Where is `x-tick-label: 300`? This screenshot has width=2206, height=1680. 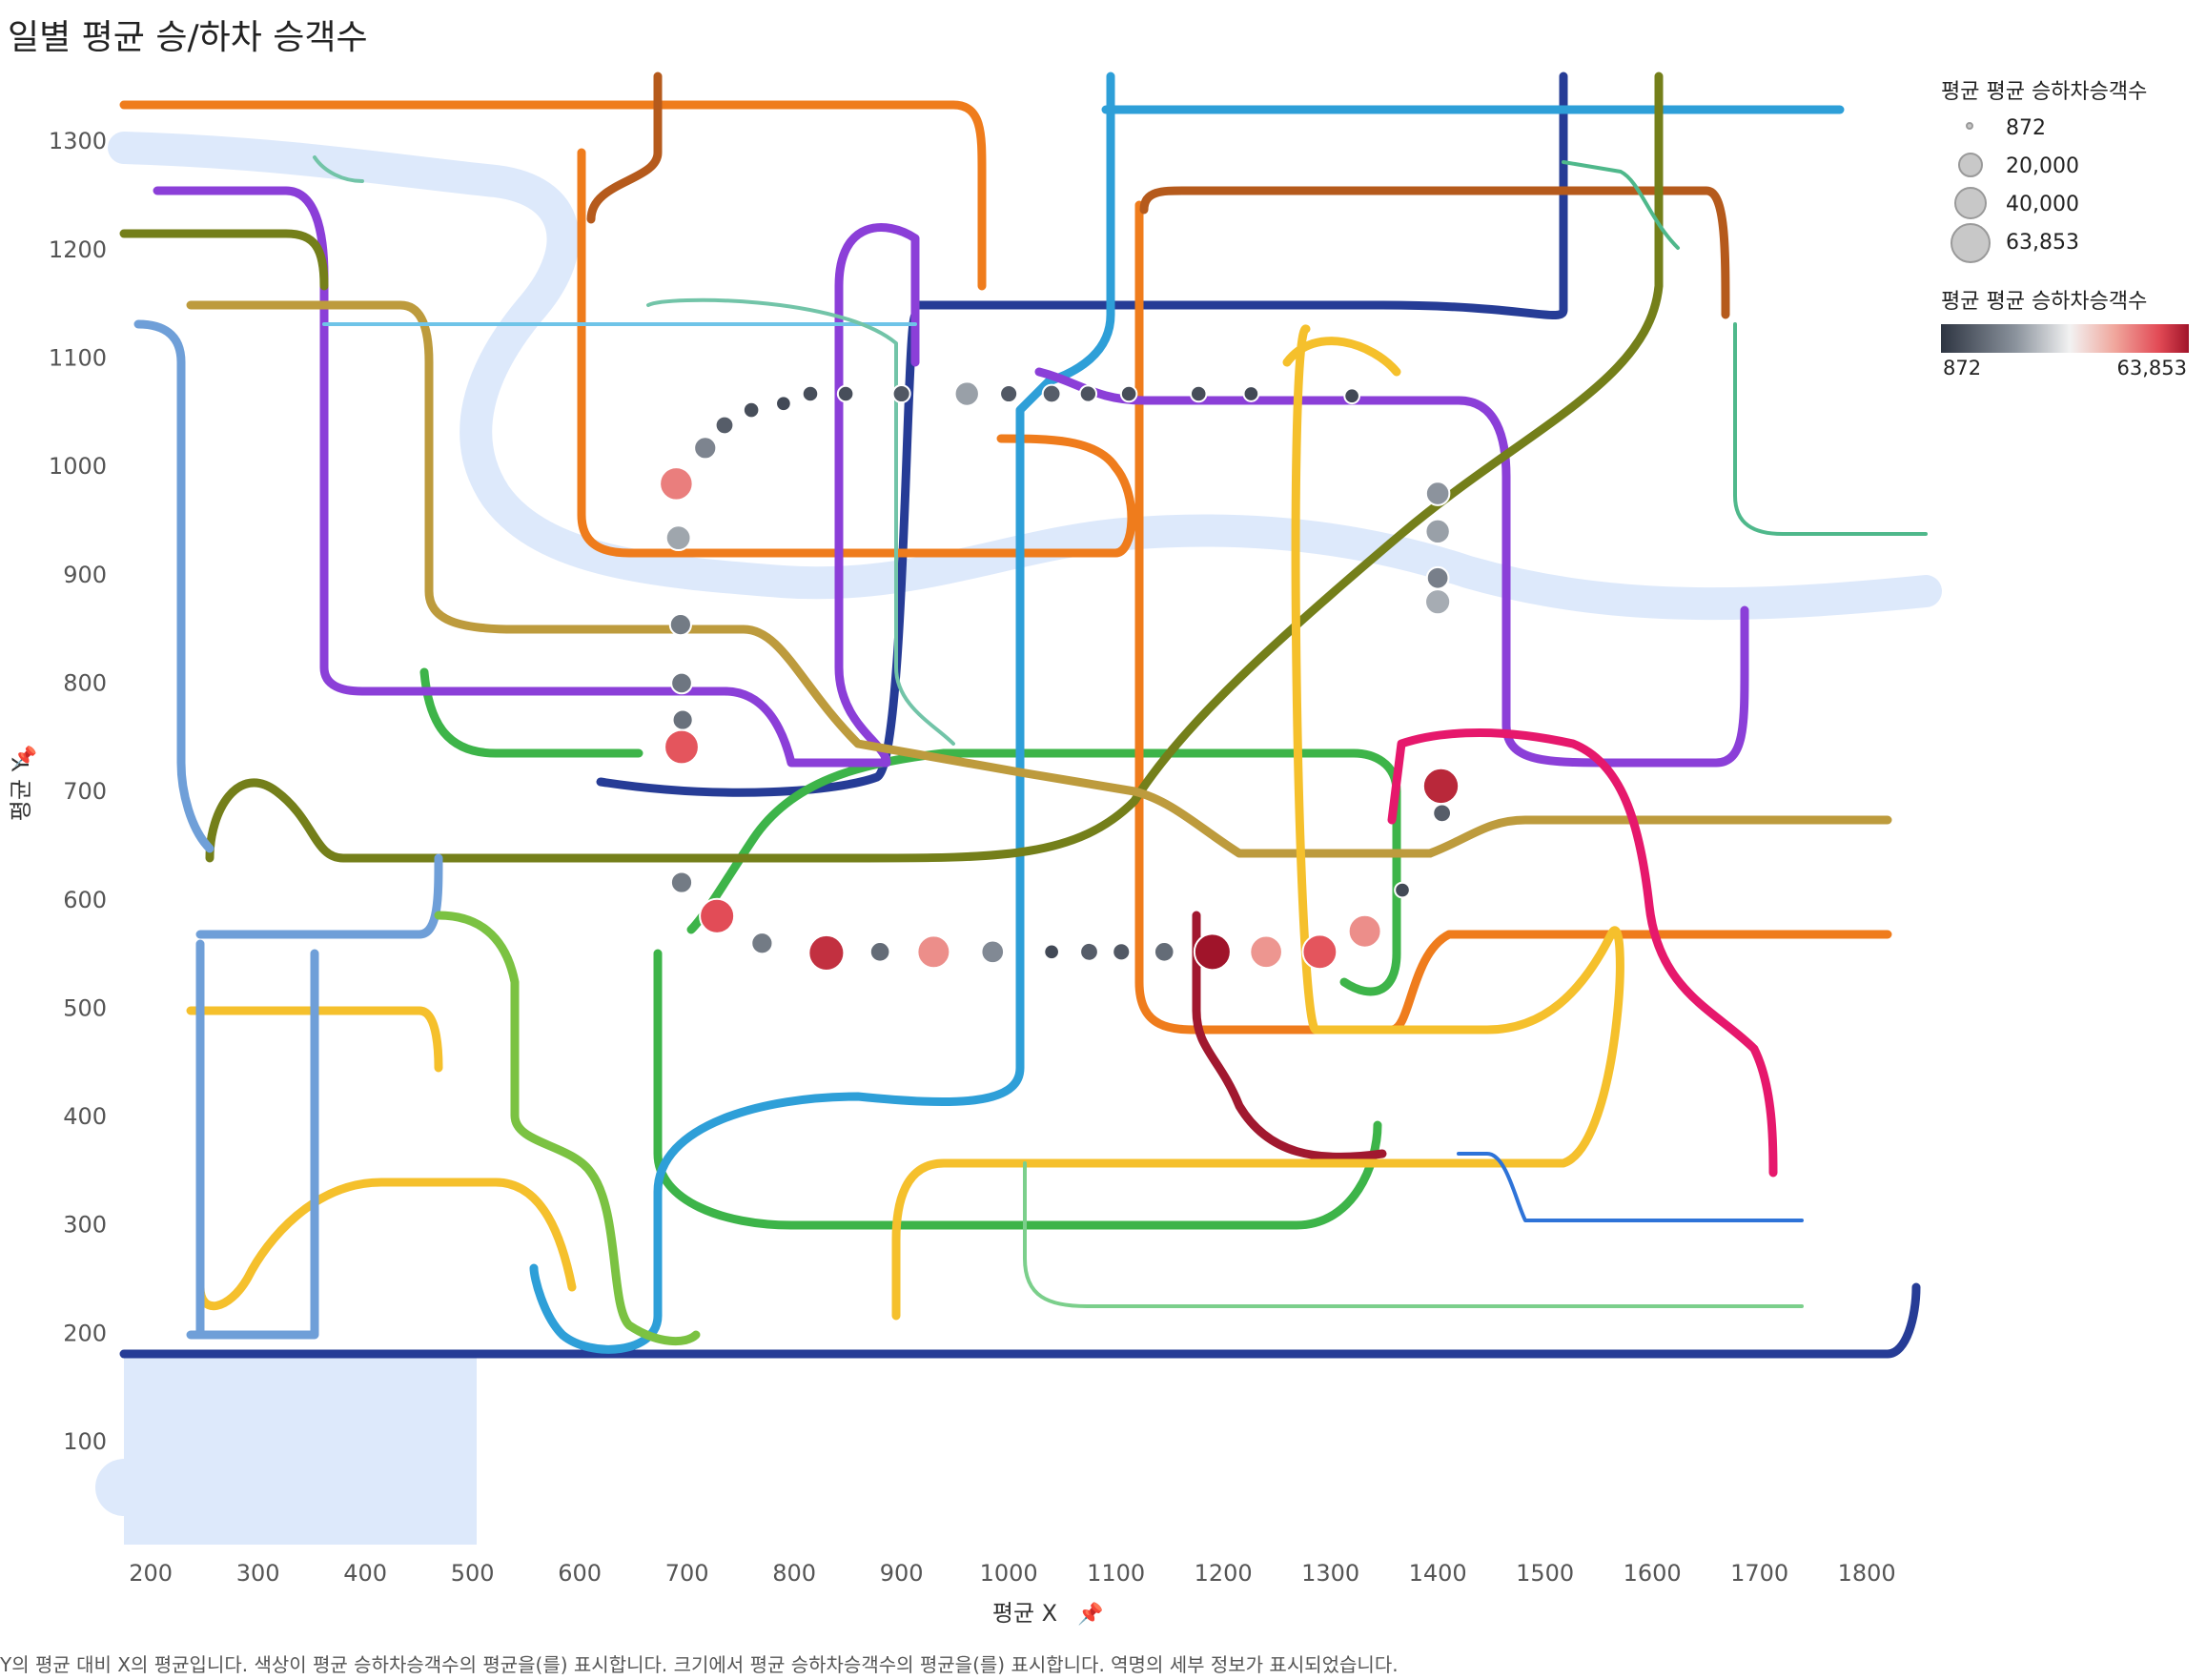
x-tick-label: 300 is located at coordinates (258, 1573).